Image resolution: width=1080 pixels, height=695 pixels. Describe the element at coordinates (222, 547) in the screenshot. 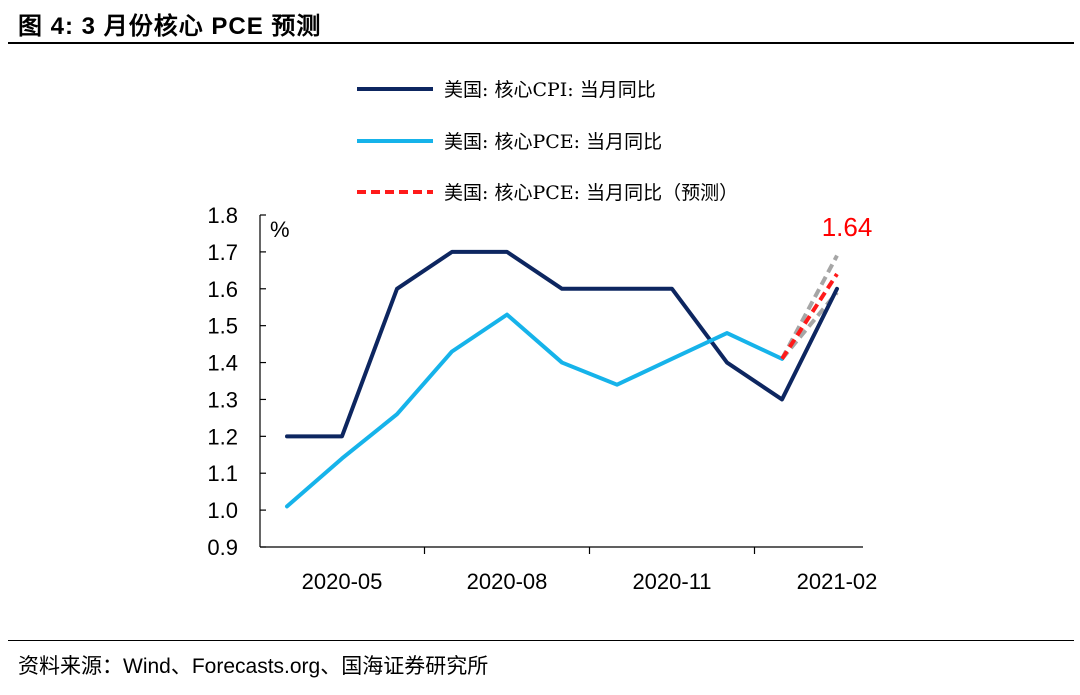

I see `y-tick-label: 0.9` at that location.